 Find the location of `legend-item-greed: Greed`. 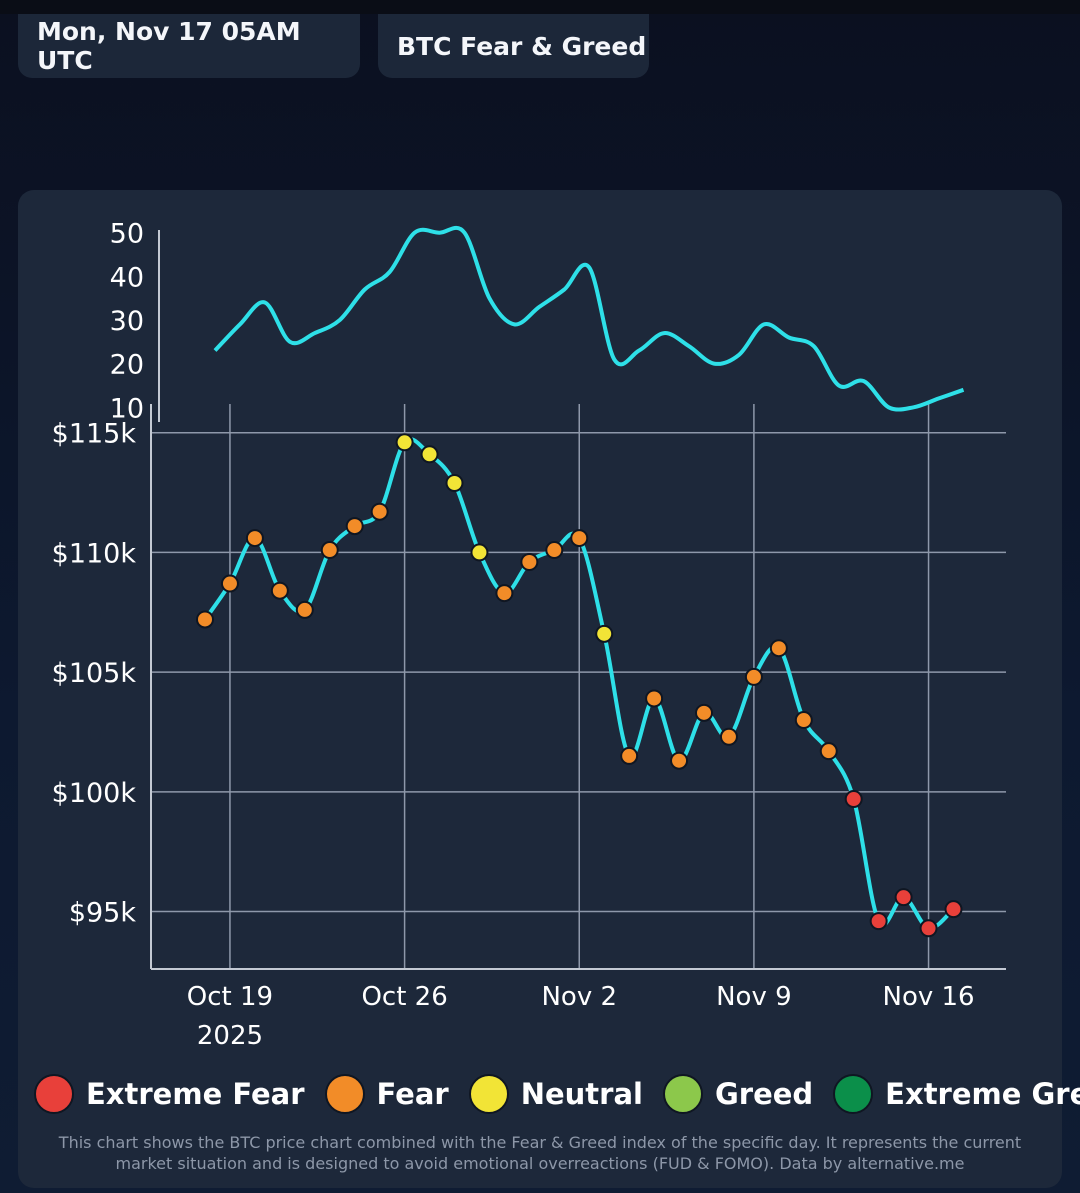

legend-item-greed: Greed is located at coordinates (738, 1094).